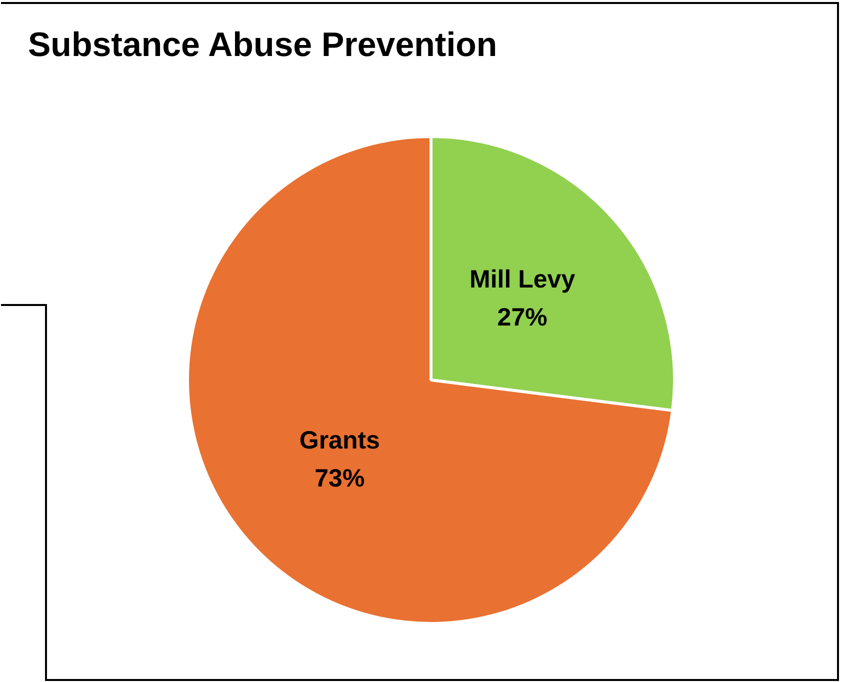 Image resolution: width=843 pixels, height=682 pixels. Describe the element at coordinates (339, 478) in the screenshot. I see `data-label: 73%` at that location.